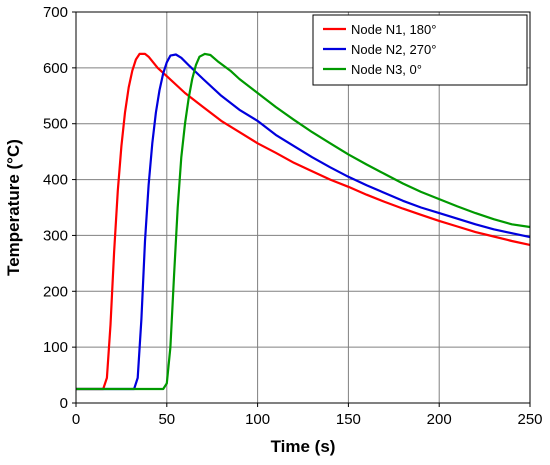 Image resolution: width=550 pixels, height=465 pixels. Describe the element at coordinates (348, 419) in the screenshot. I see `x-tick-label: 150` at that location.